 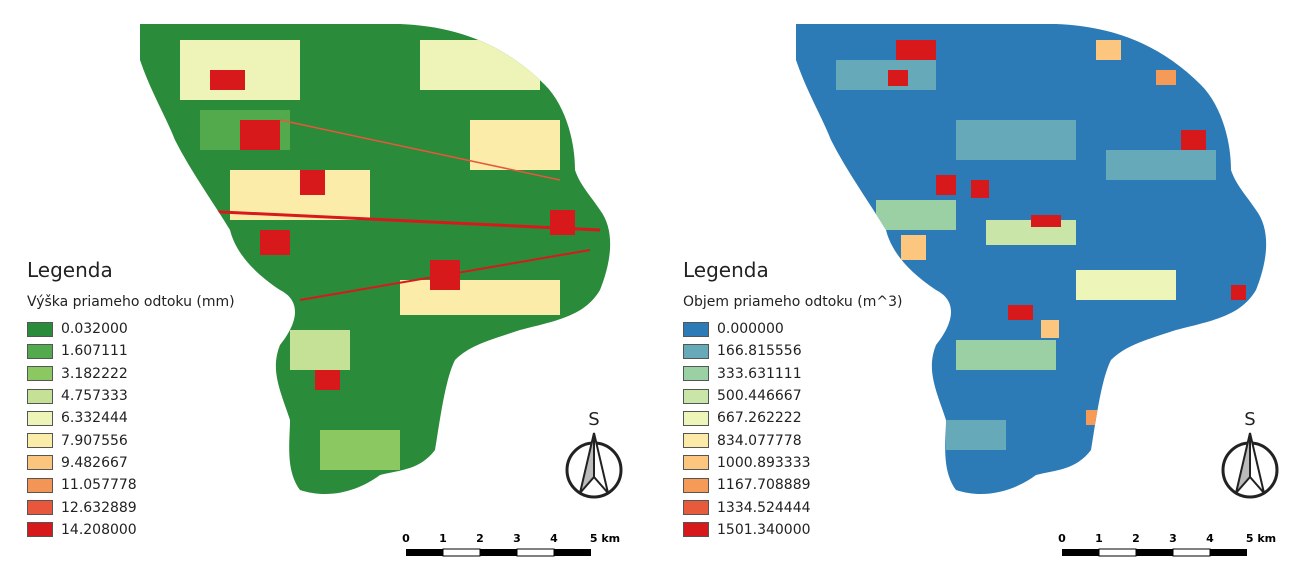 I want to click on legend-label: 0.032000, so click(x=94, y=329).